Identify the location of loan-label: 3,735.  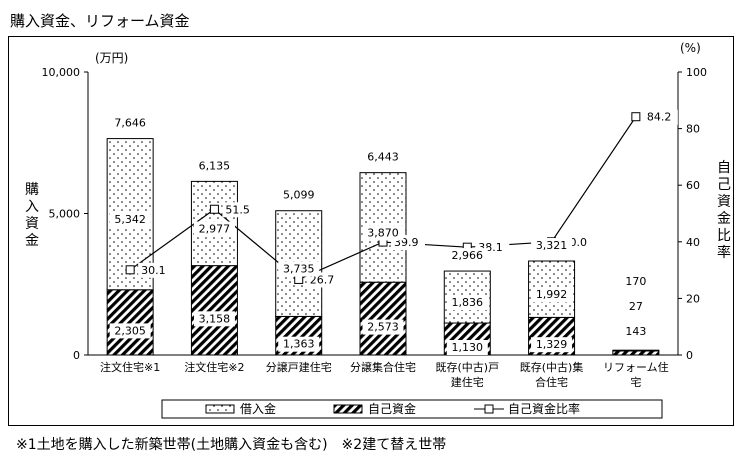
(299, 269).